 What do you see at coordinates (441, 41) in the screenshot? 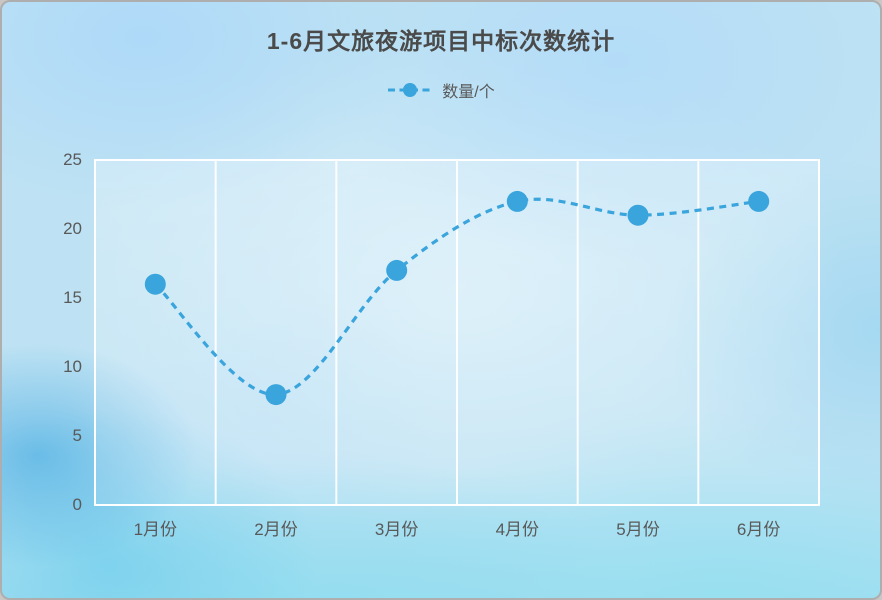
I see `chart-title: 1-6月文旅夜游项目中标次数统计` at bounding box center [441, 41].